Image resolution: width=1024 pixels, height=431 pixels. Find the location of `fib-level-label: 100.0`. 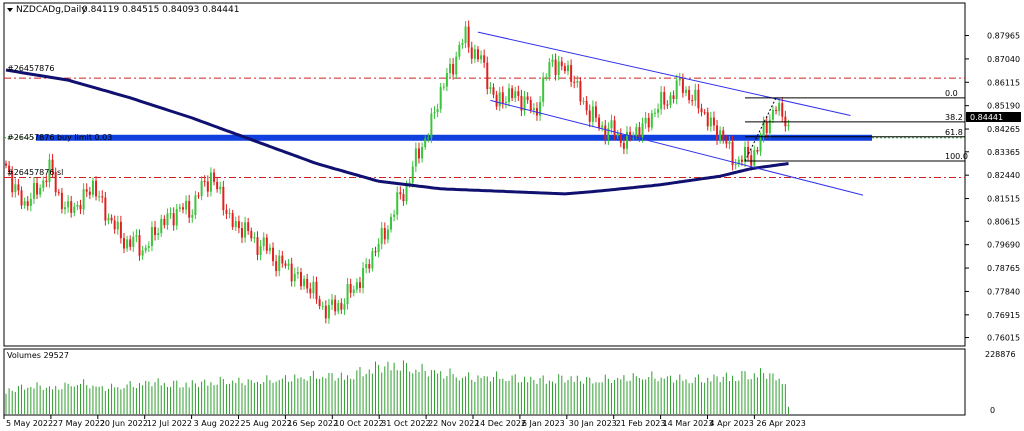

fib-level-label: 100.0 is located at coordinates (956, 156).